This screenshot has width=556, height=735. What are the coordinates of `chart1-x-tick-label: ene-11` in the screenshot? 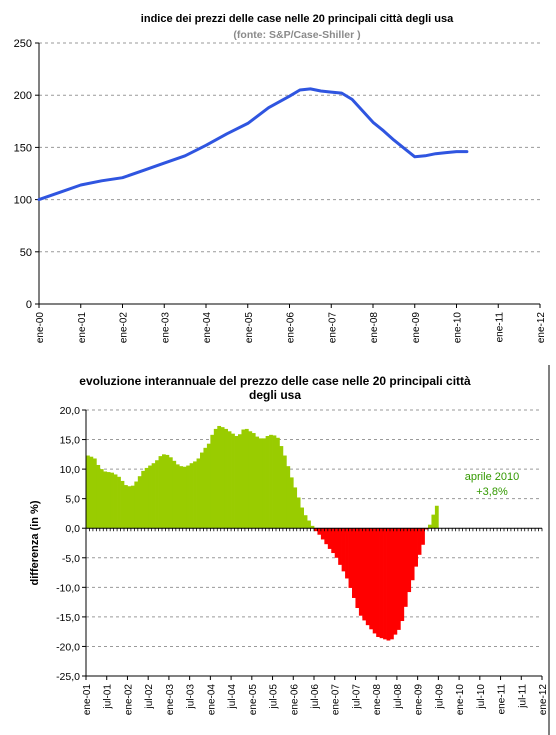 It's located at (499, 327).